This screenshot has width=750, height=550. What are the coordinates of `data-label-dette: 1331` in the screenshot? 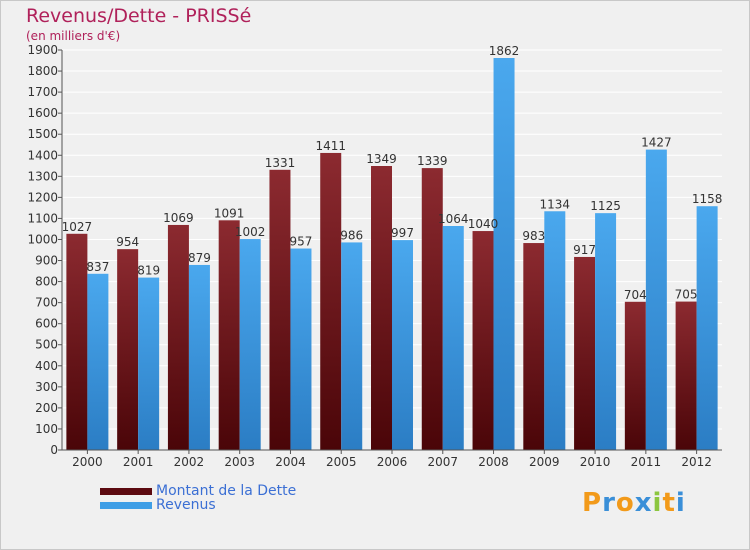 It's located at (280, 163).